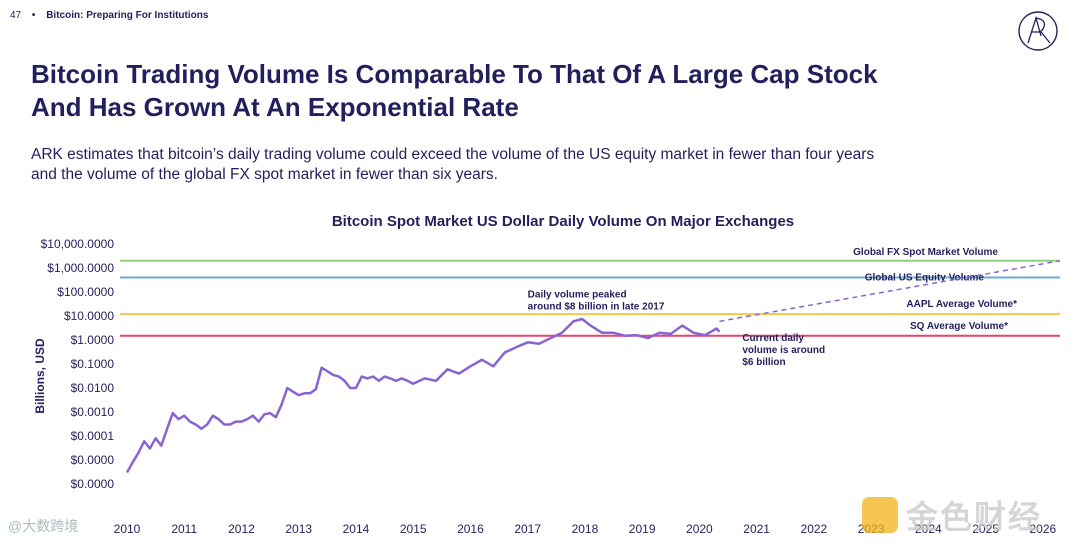 The image size is (1080, 547). I want to click on x-tick-label: 2013, so click(298, 529).